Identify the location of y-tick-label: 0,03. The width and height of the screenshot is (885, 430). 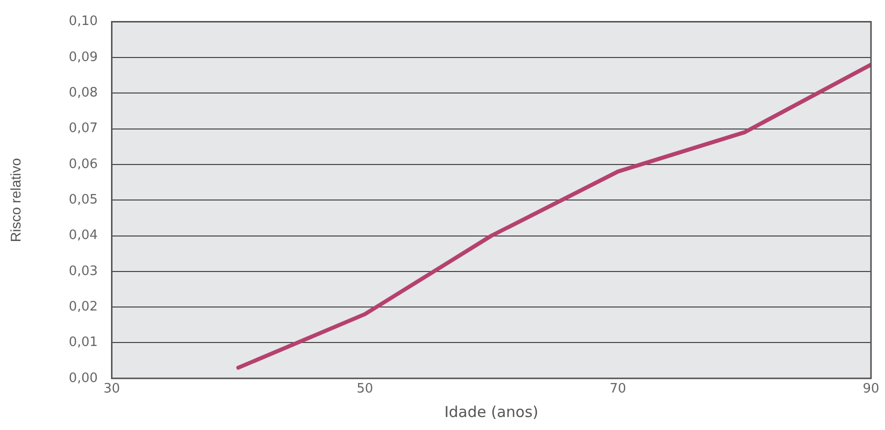
(83, 271).